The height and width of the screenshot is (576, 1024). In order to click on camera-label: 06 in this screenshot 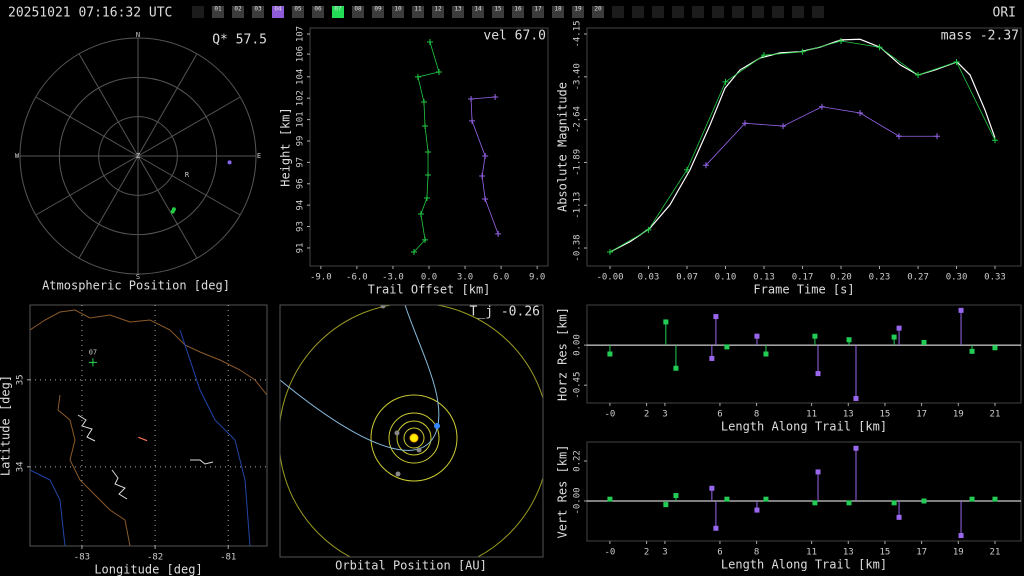, I will do `click(318, 9)`.